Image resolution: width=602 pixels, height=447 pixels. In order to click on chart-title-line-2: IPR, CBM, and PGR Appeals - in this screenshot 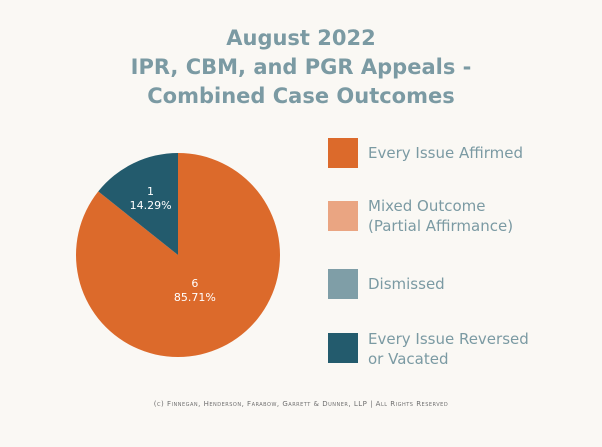, I will do `click(301, 67)`.